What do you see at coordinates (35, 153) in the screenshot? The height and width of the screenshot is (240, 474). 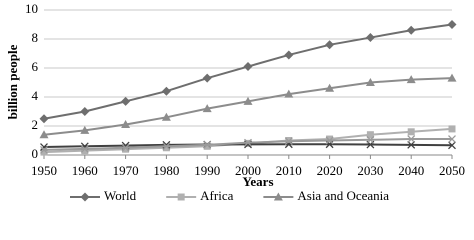 I see `y-tick-label: 0` at bounding box center [35, 153].